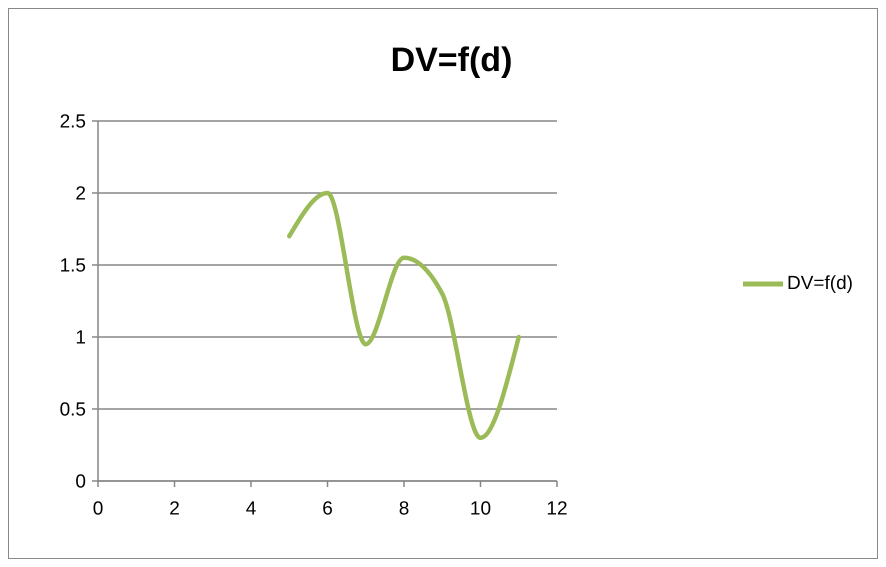  Describe the element at coordinates (557, 509) in the screenshot. I see `x-tick-label: 12` at that location.